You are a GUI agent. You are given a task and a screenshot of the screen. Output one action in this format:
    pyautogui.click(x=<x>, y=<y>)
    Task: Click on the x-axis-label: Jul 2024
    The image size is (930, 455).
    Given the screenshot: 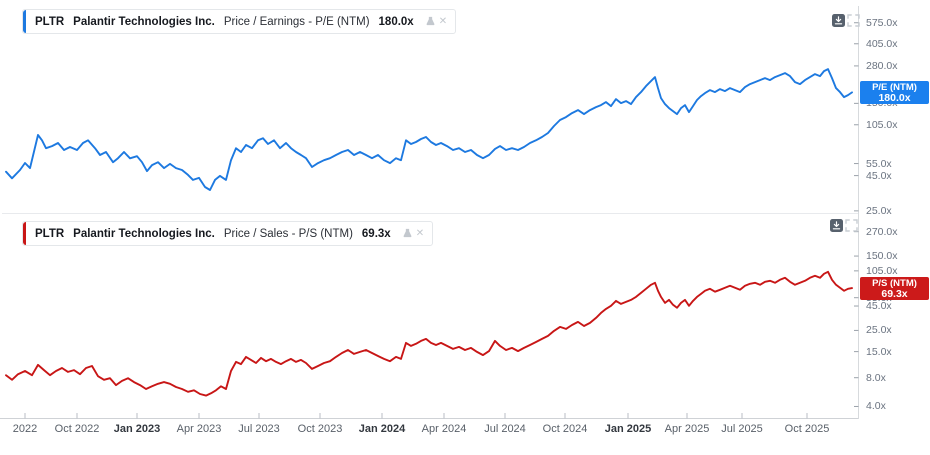 What is the action you would take?
    pyautogui.click(x=505, y=429)
    